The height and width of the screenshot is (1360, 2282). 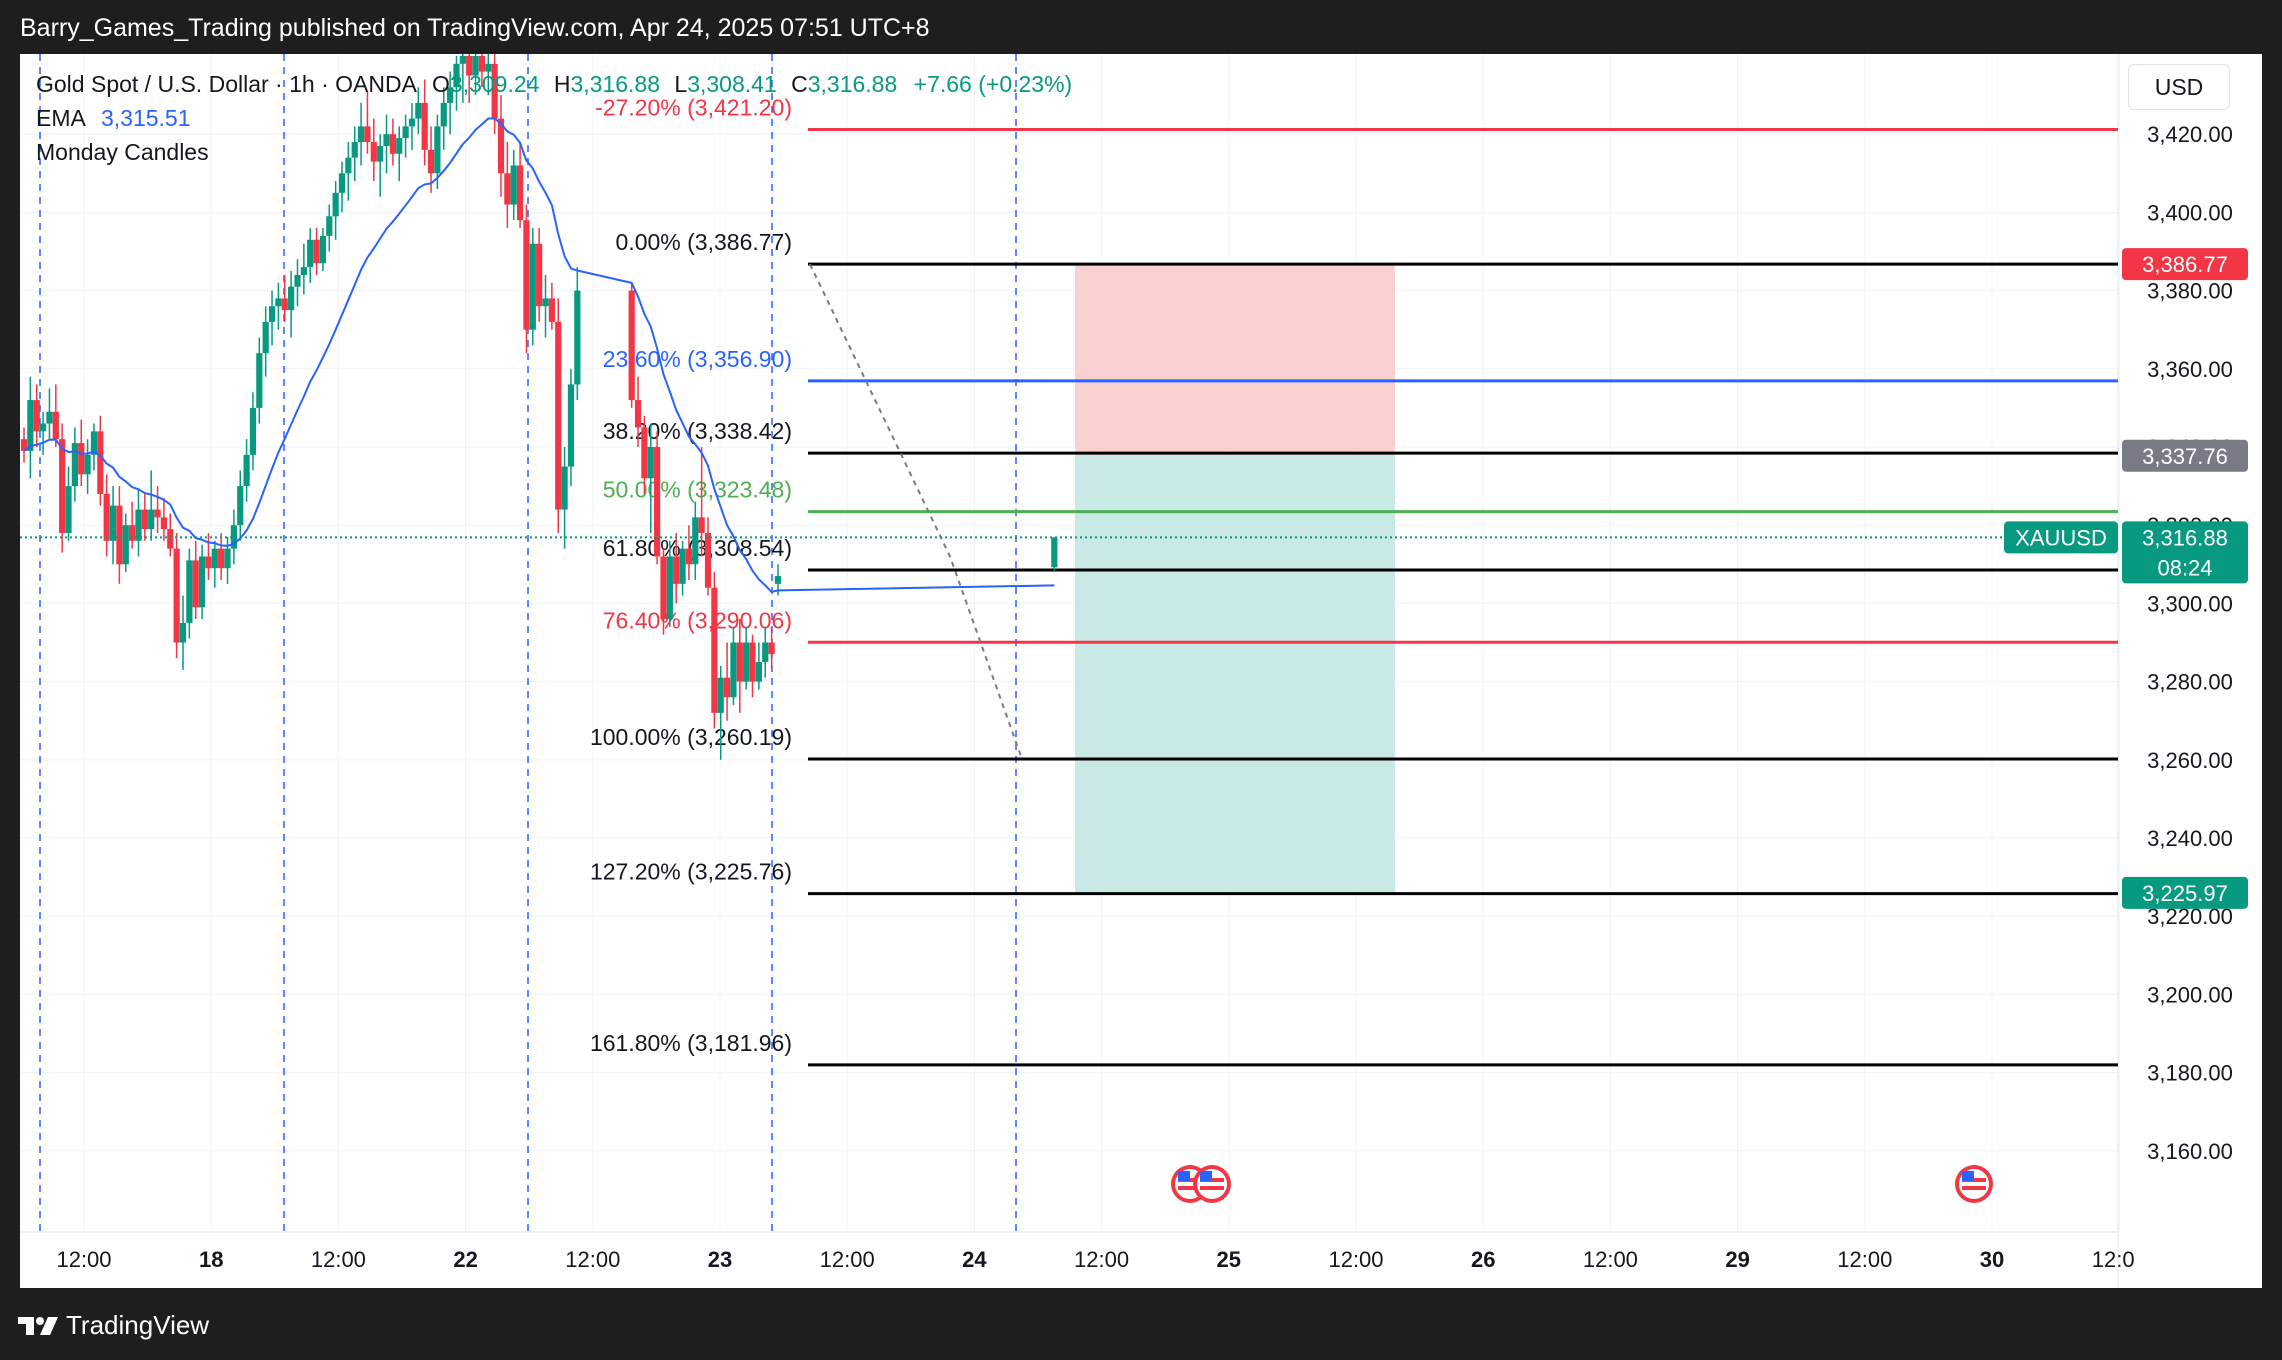 I want to click on time-tick-label: 23, so click(x=720, y=1259).